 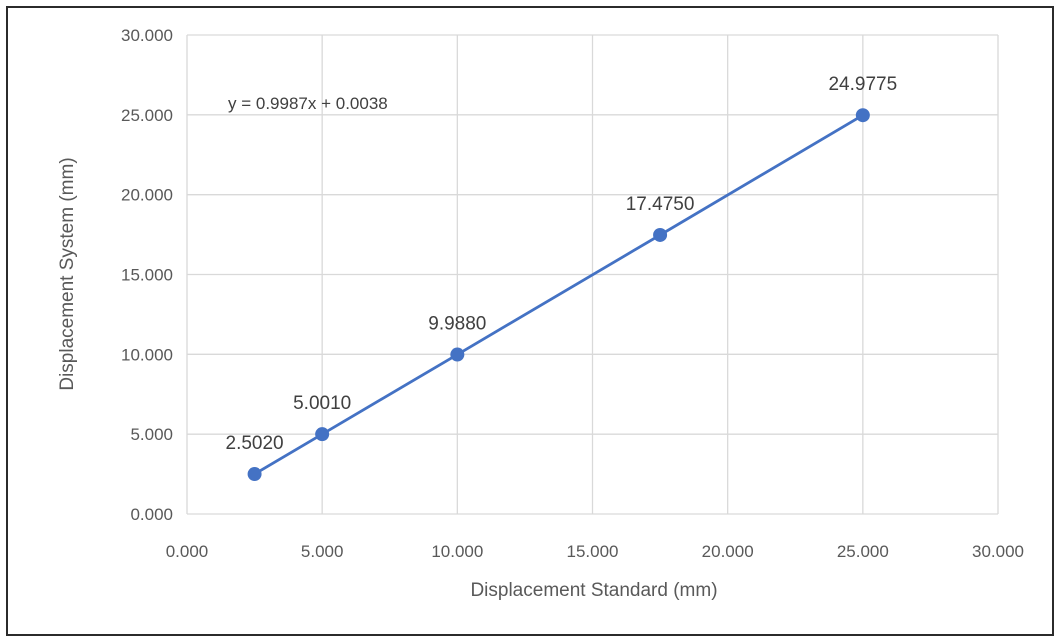 What do you see at coordinates (593, 551) in the screenshot?
I see `x-tick-label: 15.000` at bounding box center [593, 551].